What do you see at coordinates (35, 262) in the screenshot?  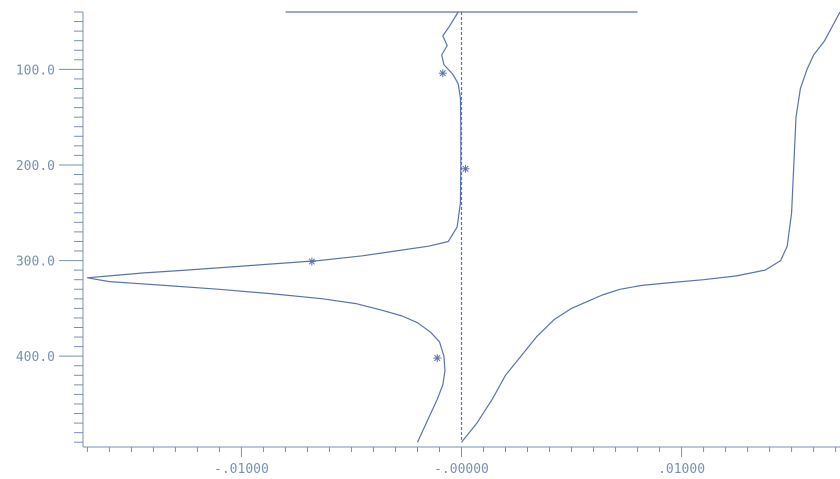 I see `y-tick-label: 300.0` at bounding box center [35, 262].